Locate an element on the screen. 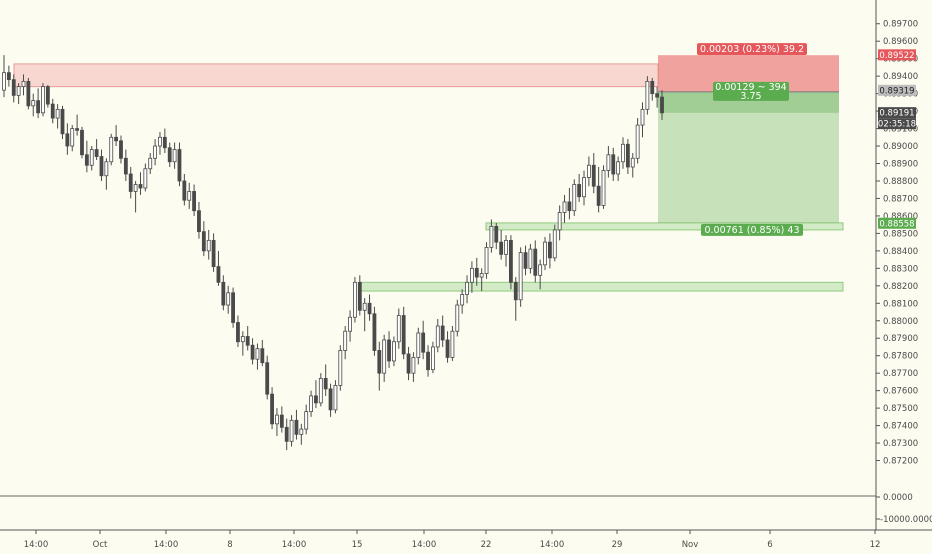  supply-zone is located at coordinates (336, 75).